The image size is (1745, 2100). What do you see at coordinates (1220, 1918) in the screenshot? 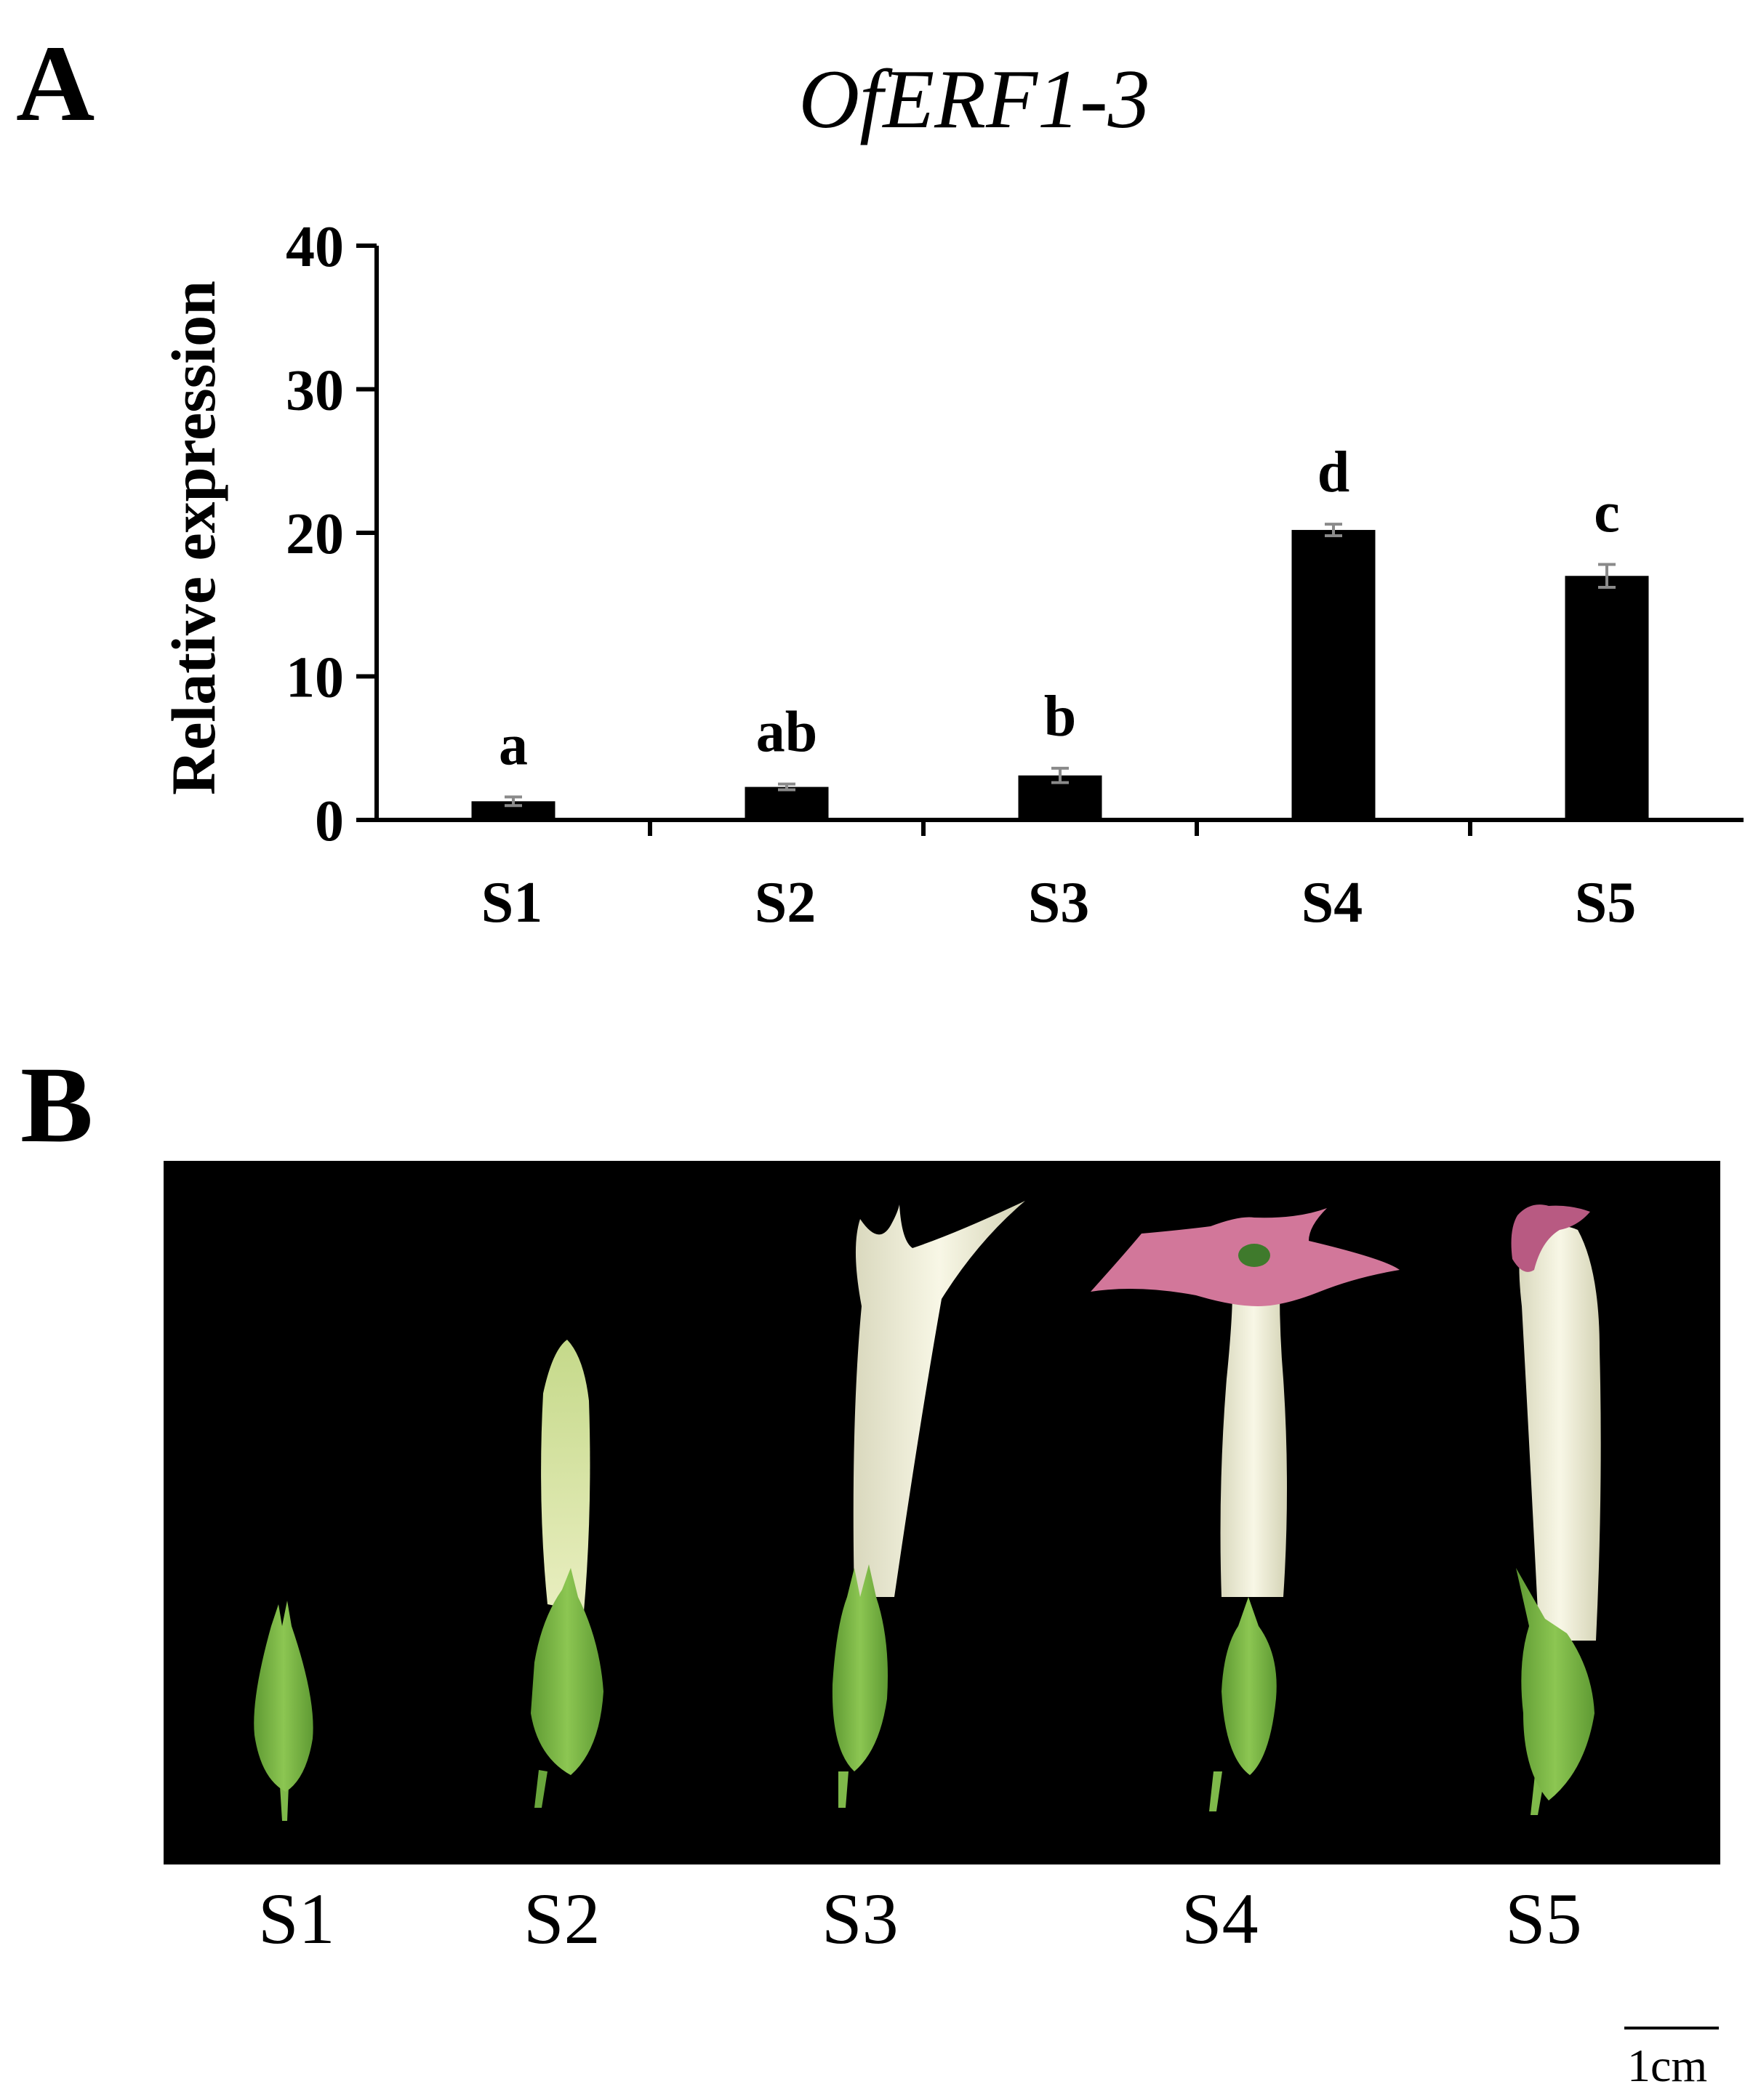
I see `stage-label-s4: S4` at bounding box center [1220, 1918].